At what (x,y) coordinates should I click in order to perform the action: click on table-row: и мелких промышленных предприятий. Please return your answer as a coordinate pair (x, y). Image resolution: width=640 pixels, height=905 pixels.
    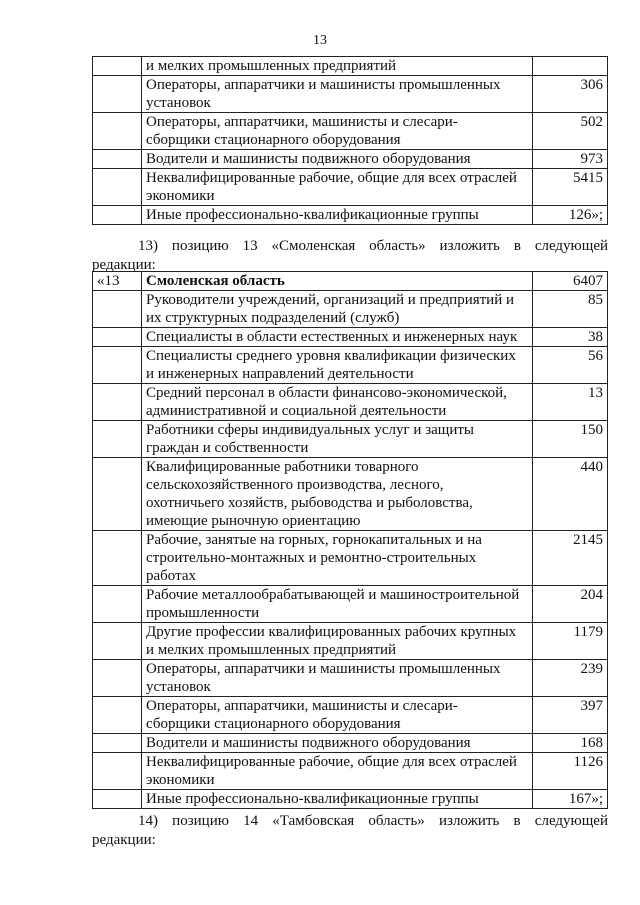
    Looking at the image, I should click on (350, 66).